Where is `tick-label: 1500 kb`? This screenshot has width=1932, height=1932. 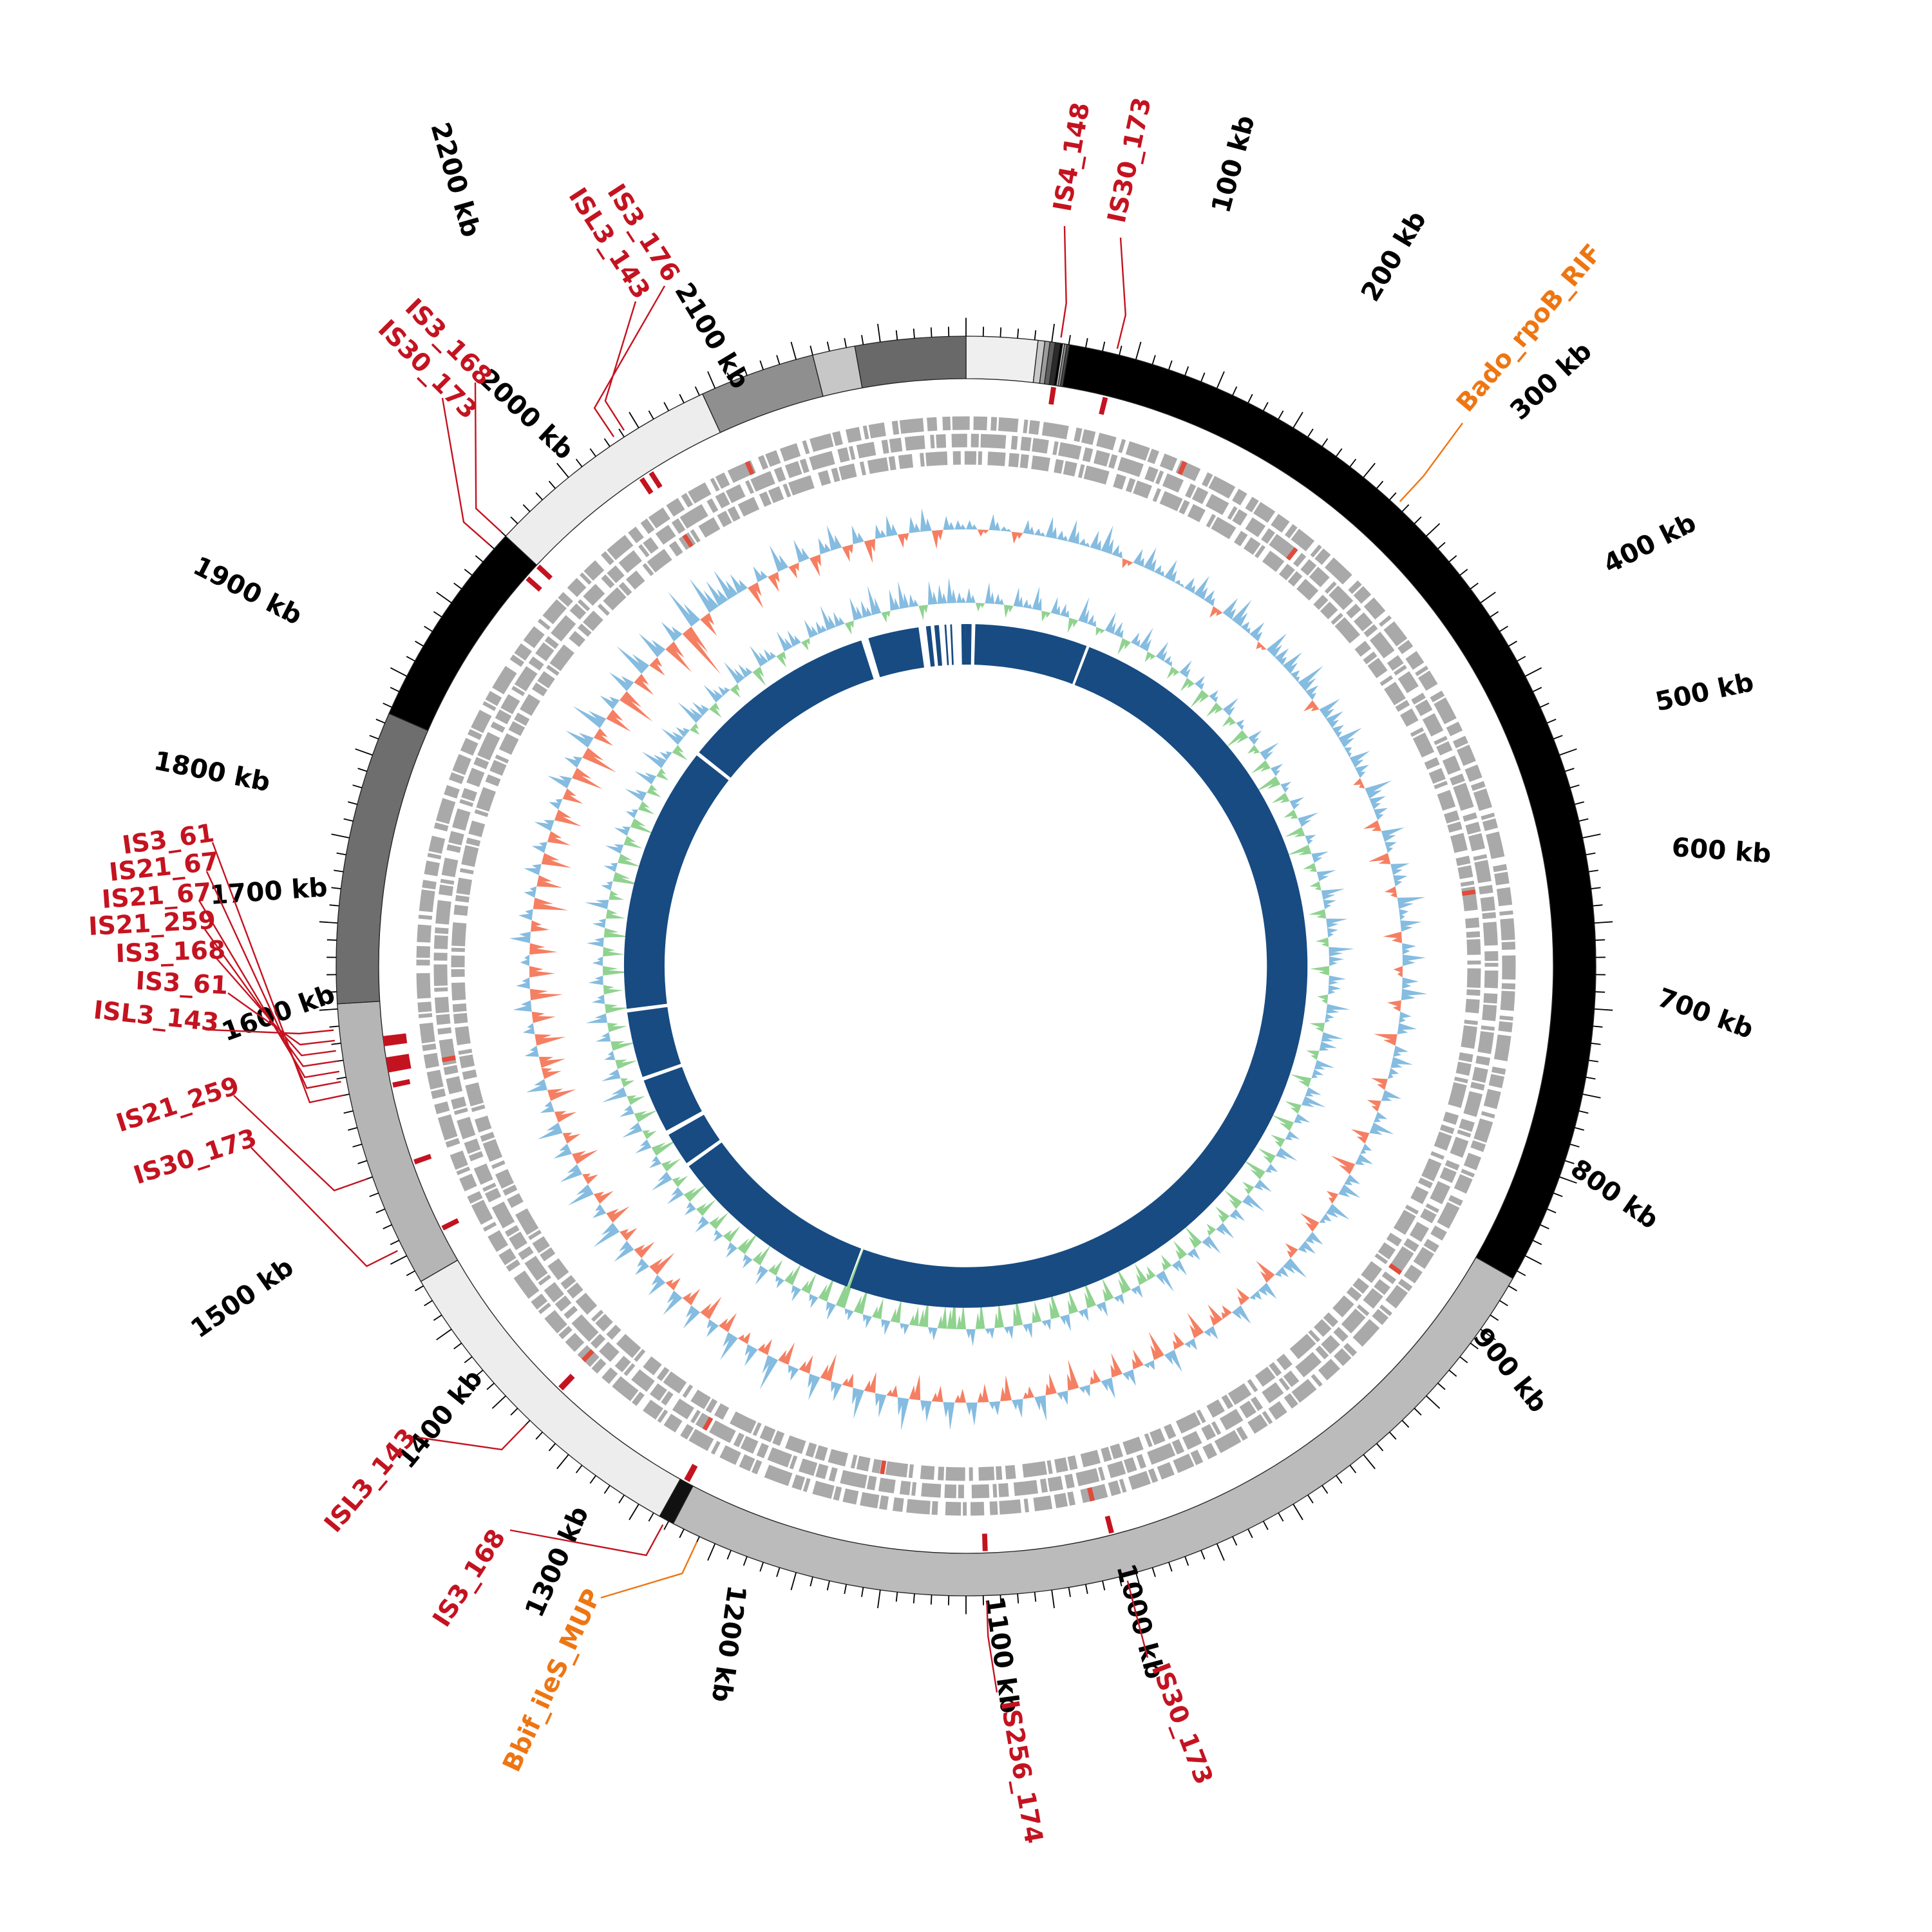
tick-label: 1500 kb is located at coordinates (242, 1297).